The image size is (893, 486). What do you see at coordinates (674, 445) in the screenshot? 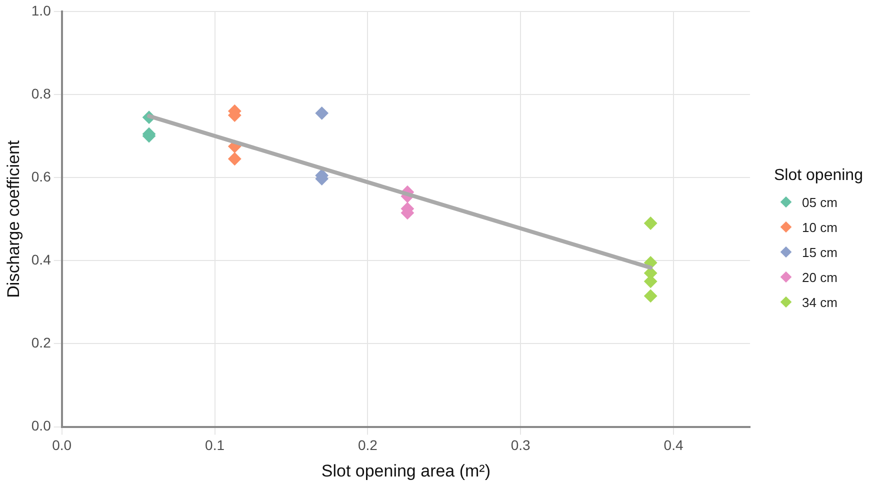
I see `x-tick-label: 0.4` at bounding box center [674, 445].